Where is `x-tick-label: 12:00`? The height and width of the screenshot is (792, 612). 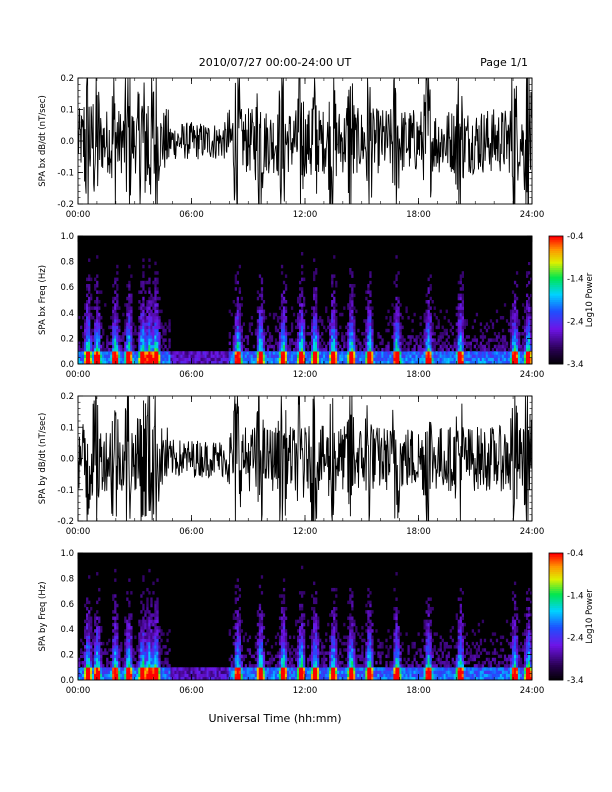
x-tick-label: 12:00 is located at coordinates (305, 532).